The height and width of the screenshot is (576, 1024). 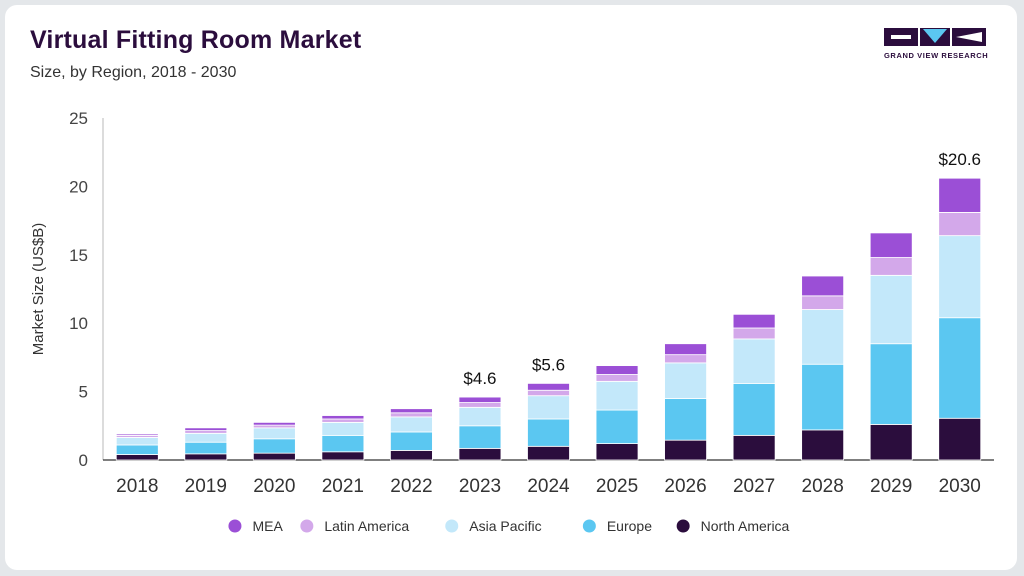 I want to click on x-tick-label: 2019, so click(x=206, y=486).